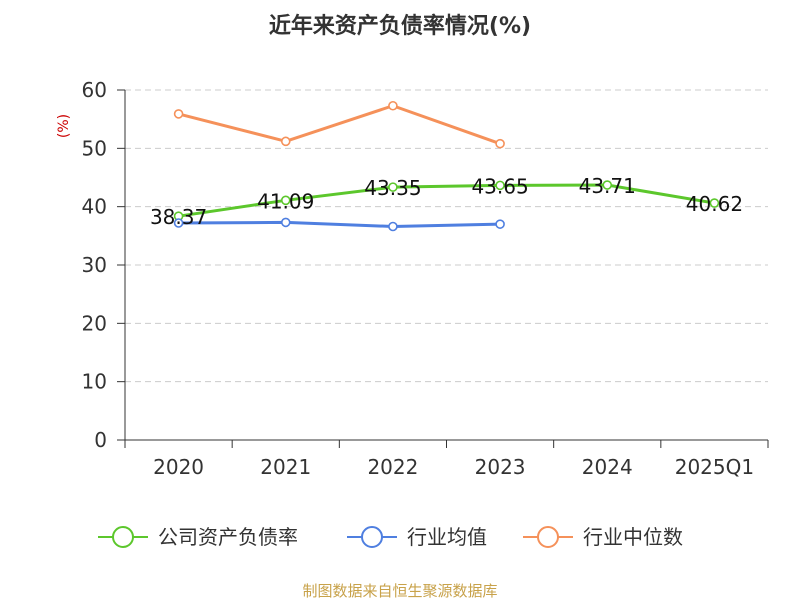 Image resolution: width=800 pixels, height=600 pixels. I want to click on x-tick-label: 2025Q1, so click(714, 467).